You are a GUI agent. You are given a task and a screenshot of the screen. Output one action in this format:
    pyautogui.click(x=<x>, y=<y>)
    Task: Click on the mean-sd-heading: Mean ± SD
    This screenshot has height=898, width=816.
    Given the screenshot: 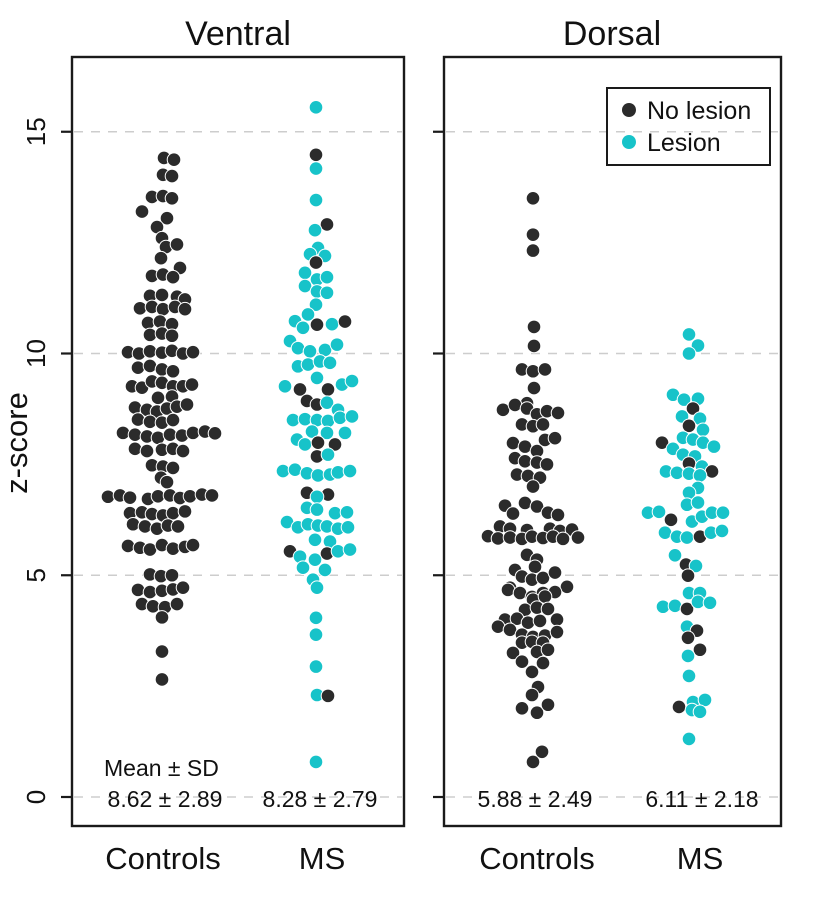 What is the action you would take?
    pyautogui.click(x=161, y=768)
    